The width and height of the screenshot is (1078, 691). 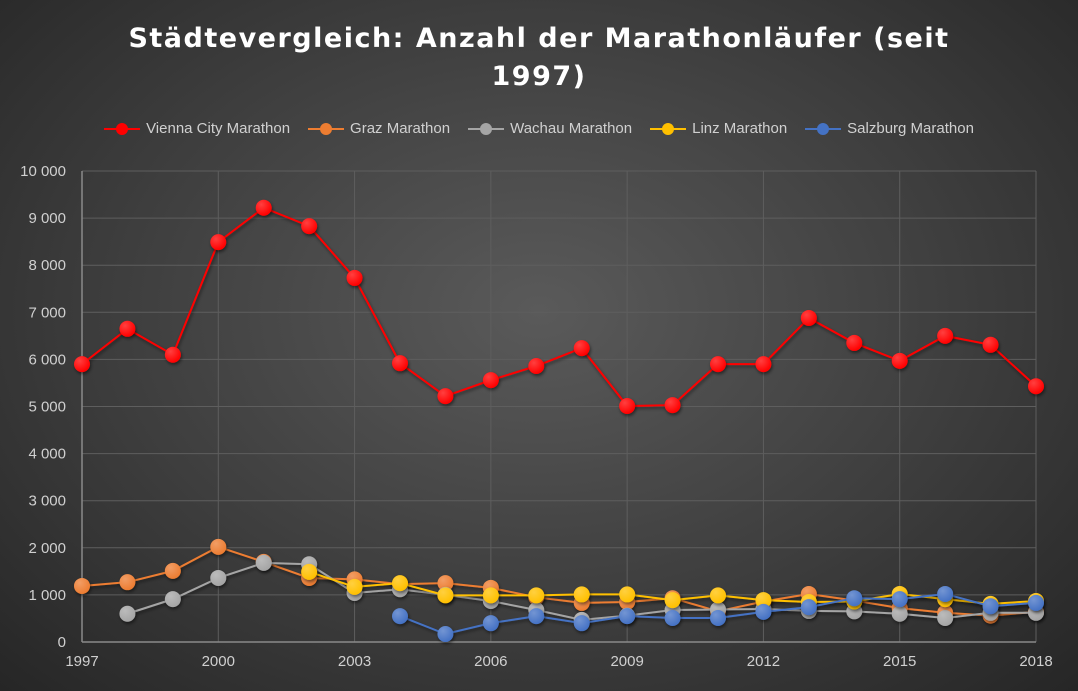 What do you see at coordinates (47, 501) in the screenshot?
I see `y-tick-label: 3 000` at bounding box center [47, 501].